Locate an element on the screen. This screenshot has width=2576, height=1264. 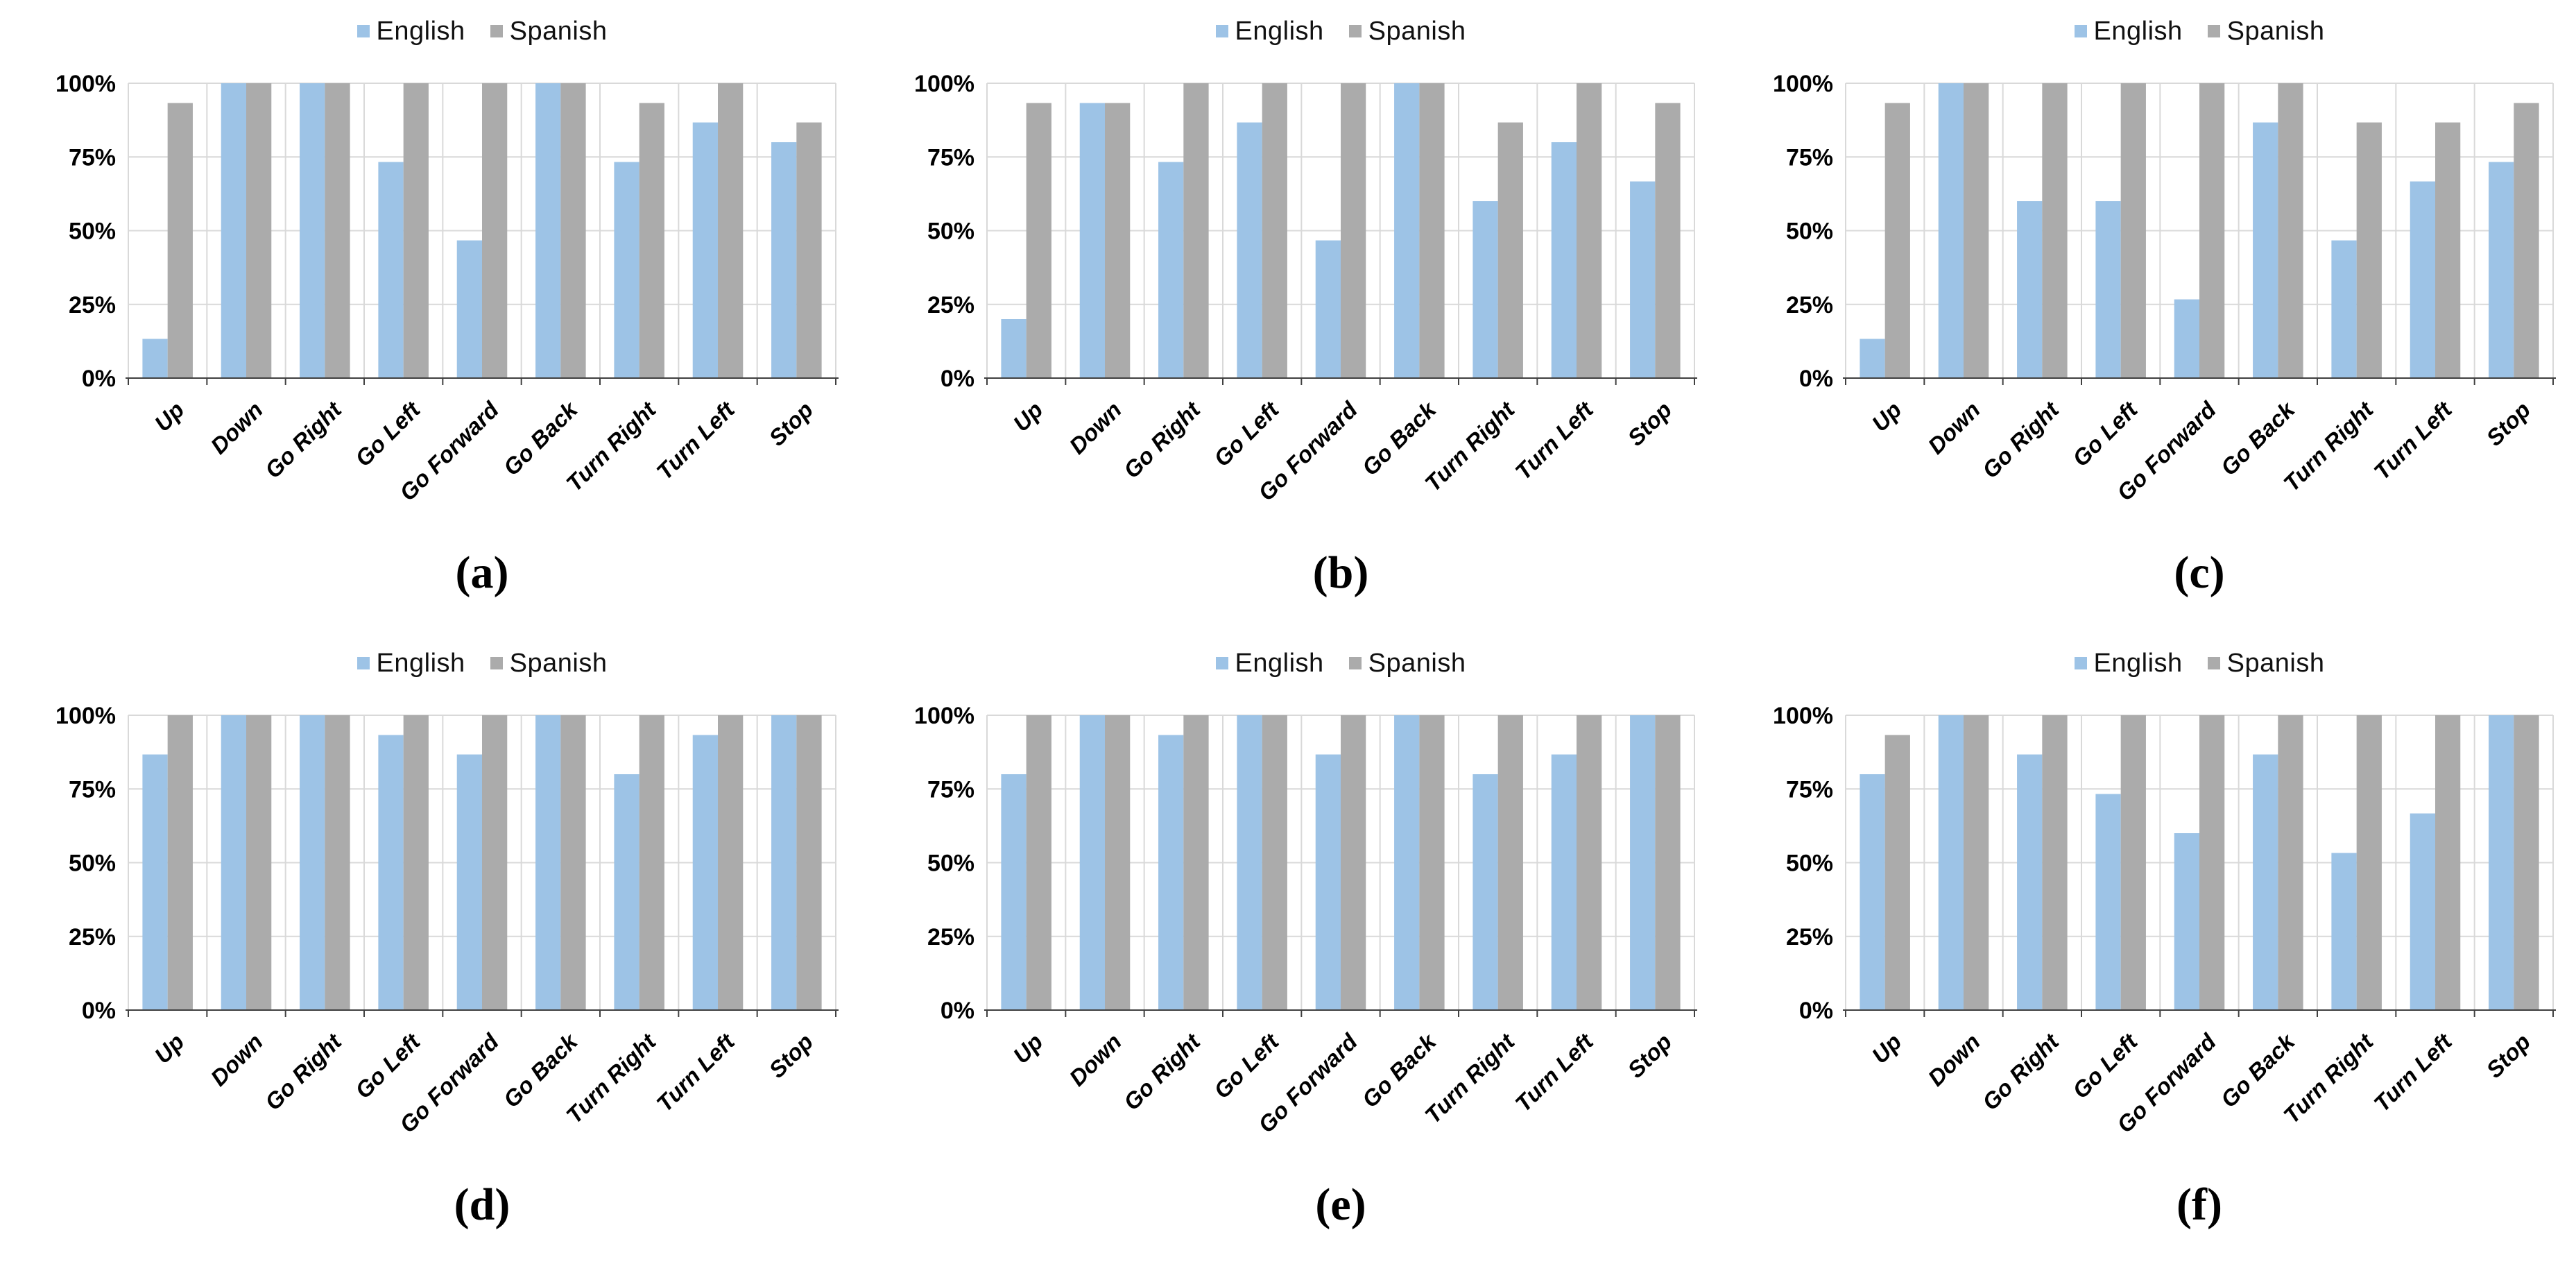
legend: English Spanish is located at coordinates (1314, 663).